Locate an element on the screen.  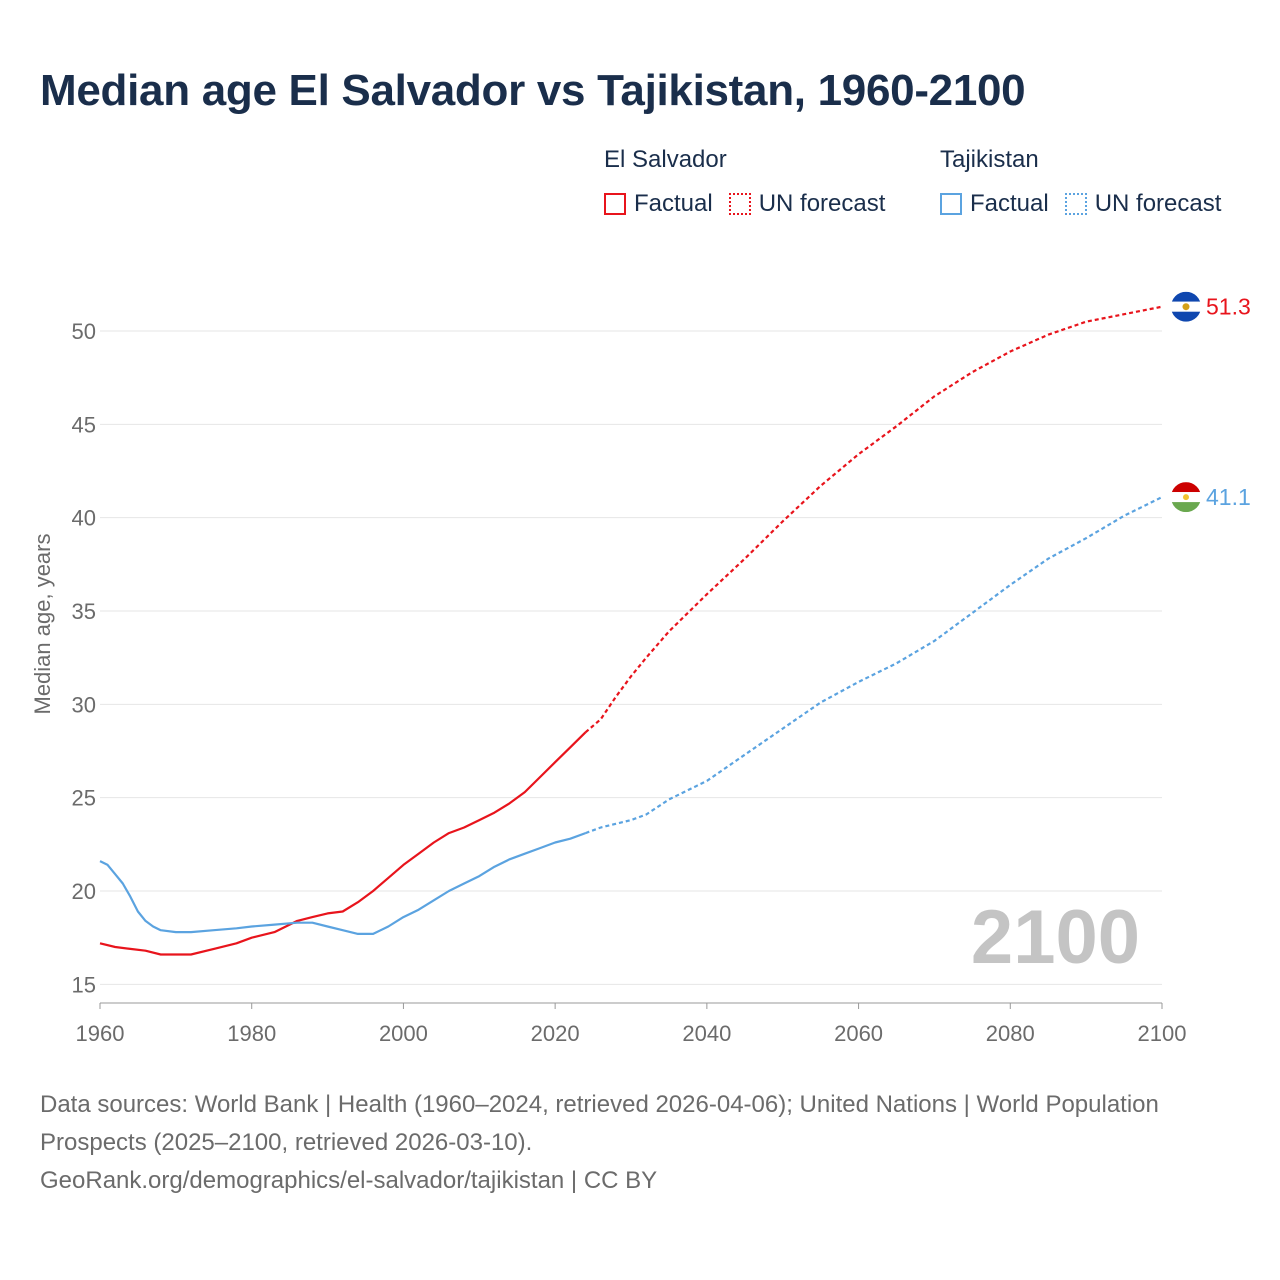
series-line-tajikistan-factual is located at coordinates (342, 883).